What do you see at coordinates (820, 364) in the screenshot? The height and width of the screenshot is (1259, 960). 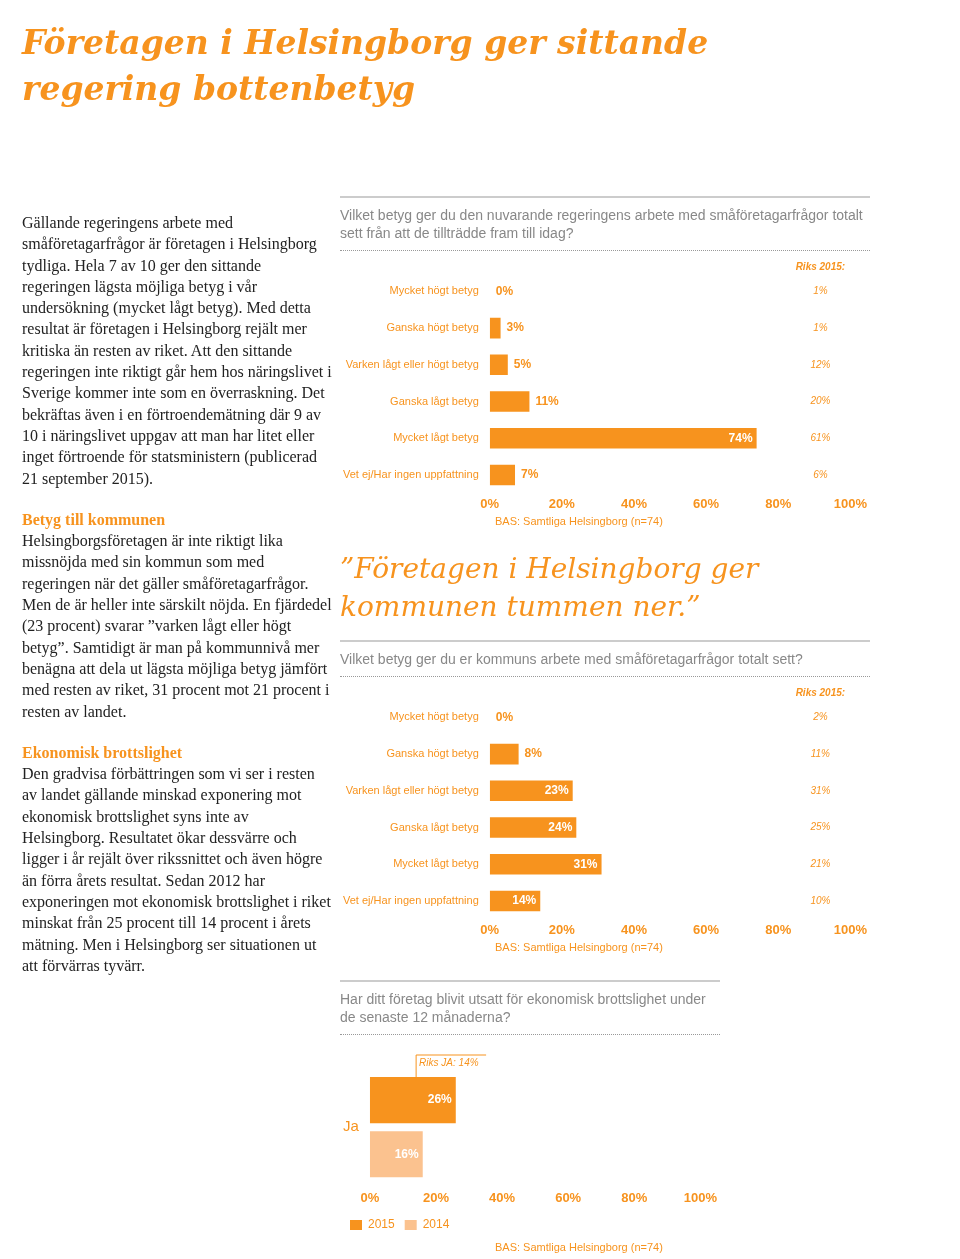 I see `annotation: 12%` at bounding box center [820, 364].